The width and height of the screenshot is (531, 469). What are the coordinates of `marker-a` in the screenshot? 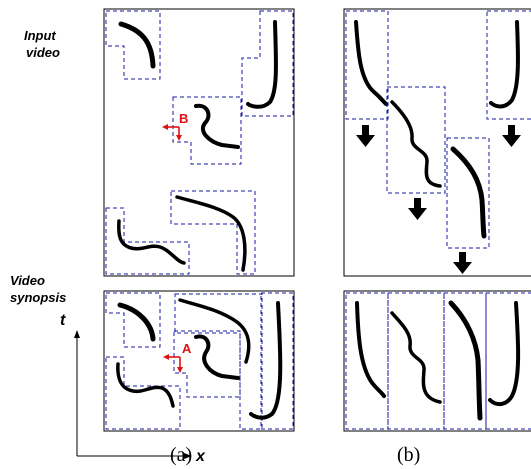 It's located at (173, 363).